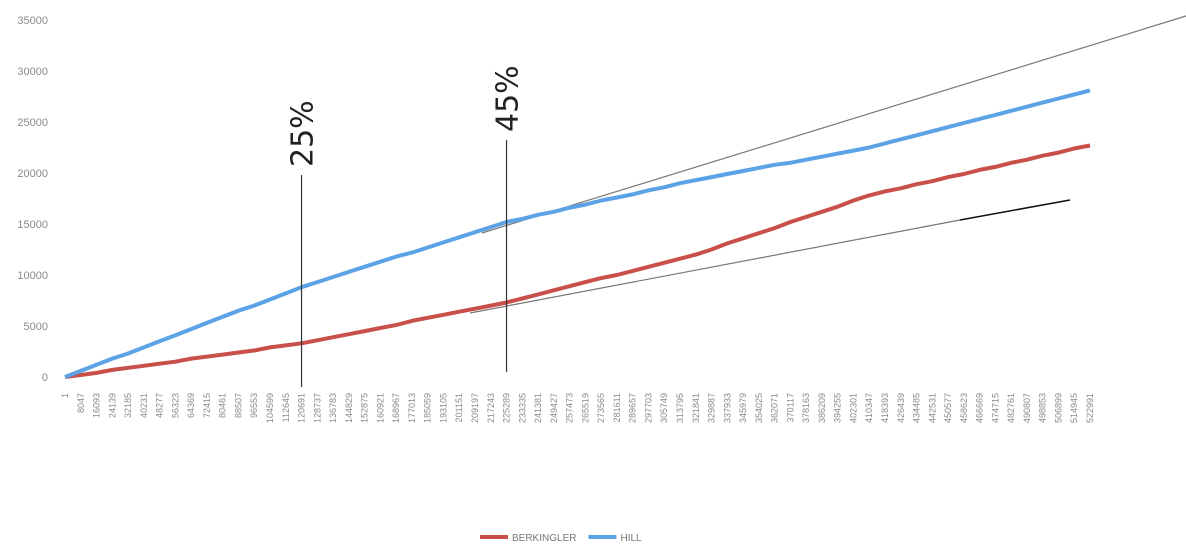  Describe the element at coordinates (712, 408) in the screenshot. I see `x-tick-label: 329887` at that location.